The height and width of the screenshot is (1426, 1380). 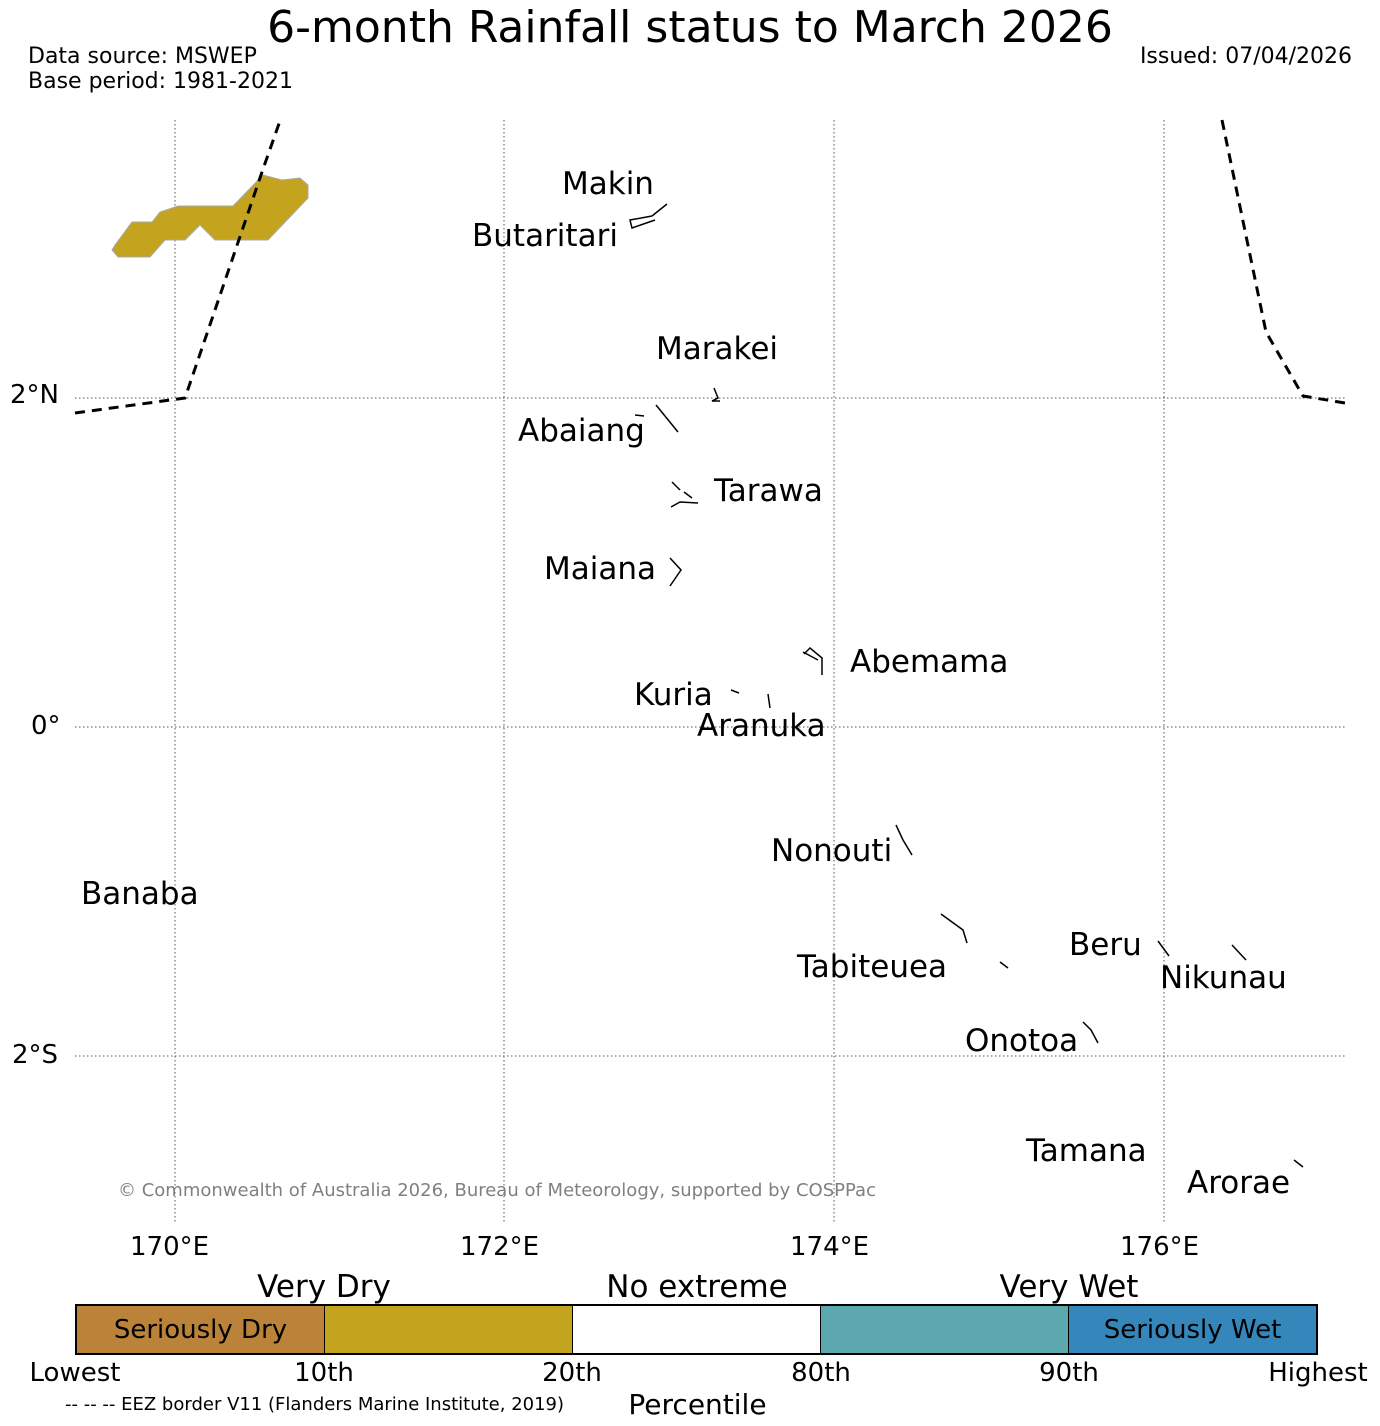 What do you see at coordinates (1239, 1183) in the screenshot?
I see `island-label-arorae: Arorae` at bounding box center [1239, 1183].